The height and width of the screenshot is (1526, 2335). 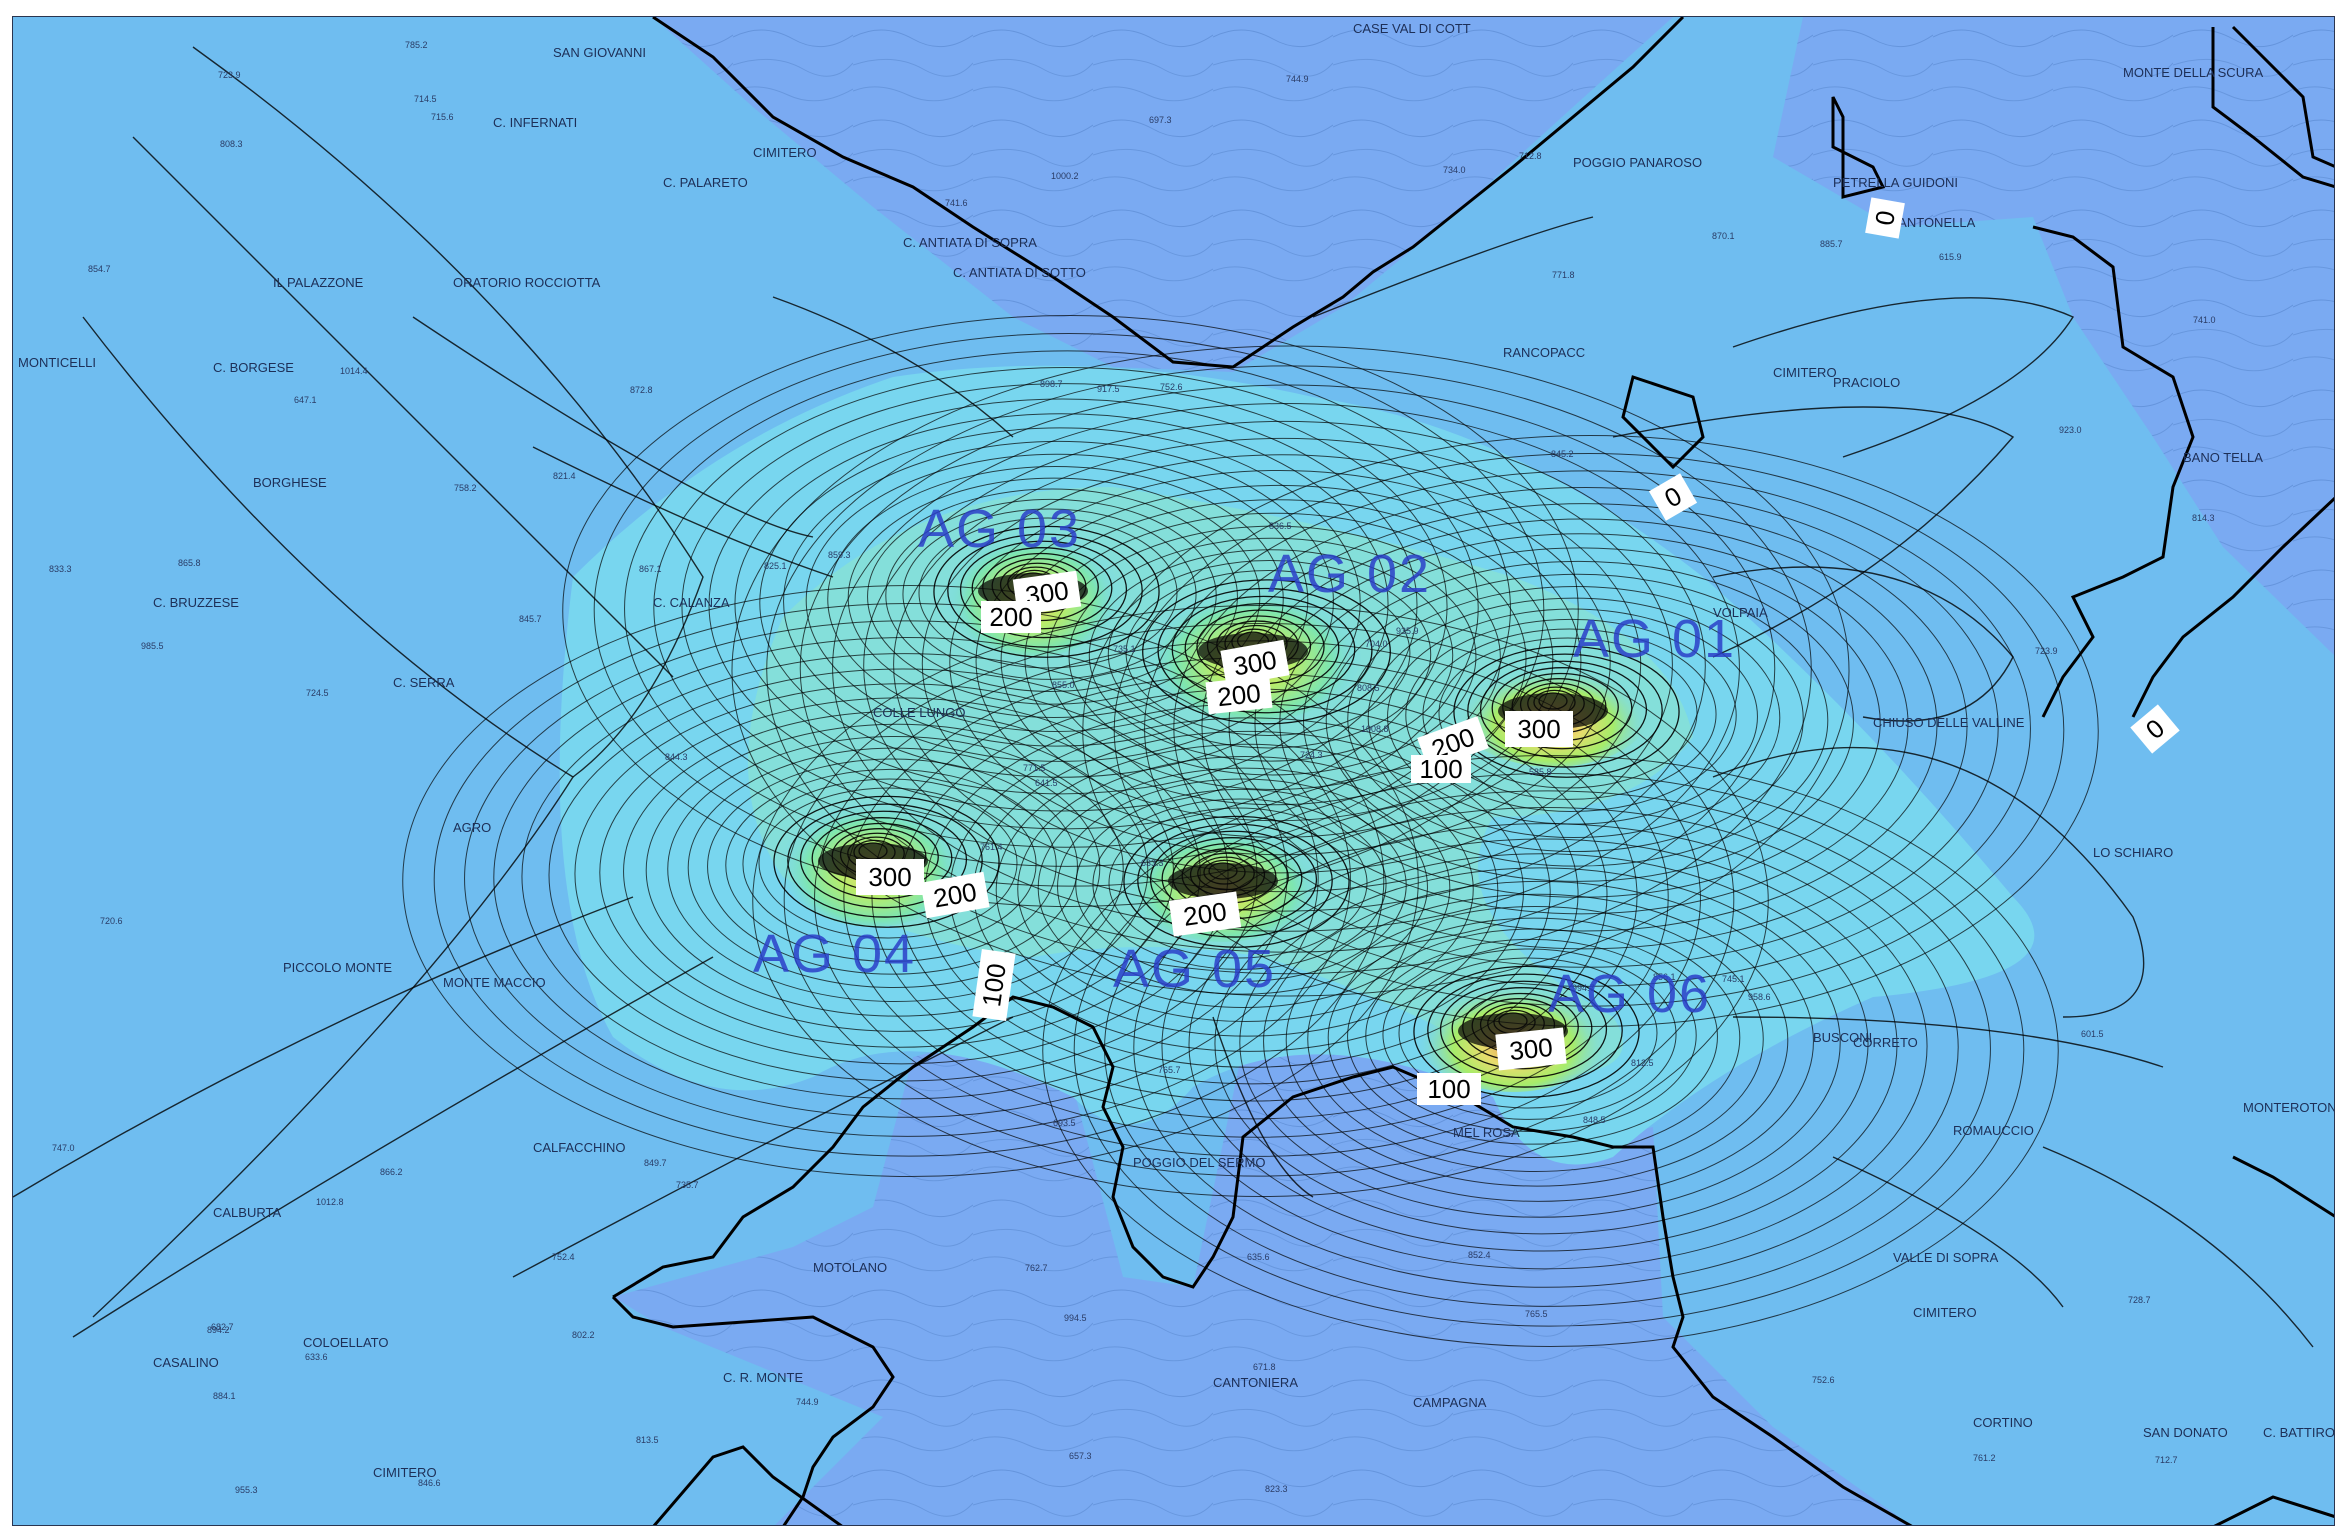 I want to click on elevation-mark: 693.5, so click(x=1064, y=1123).